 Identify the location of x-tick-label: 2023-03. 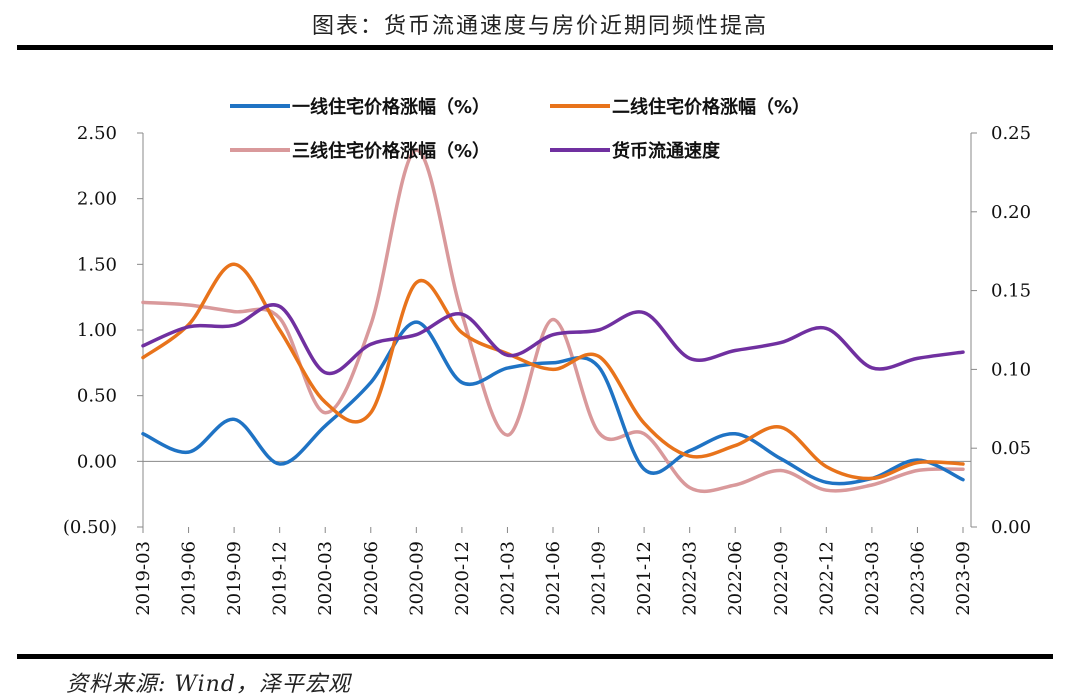
(872, 578).